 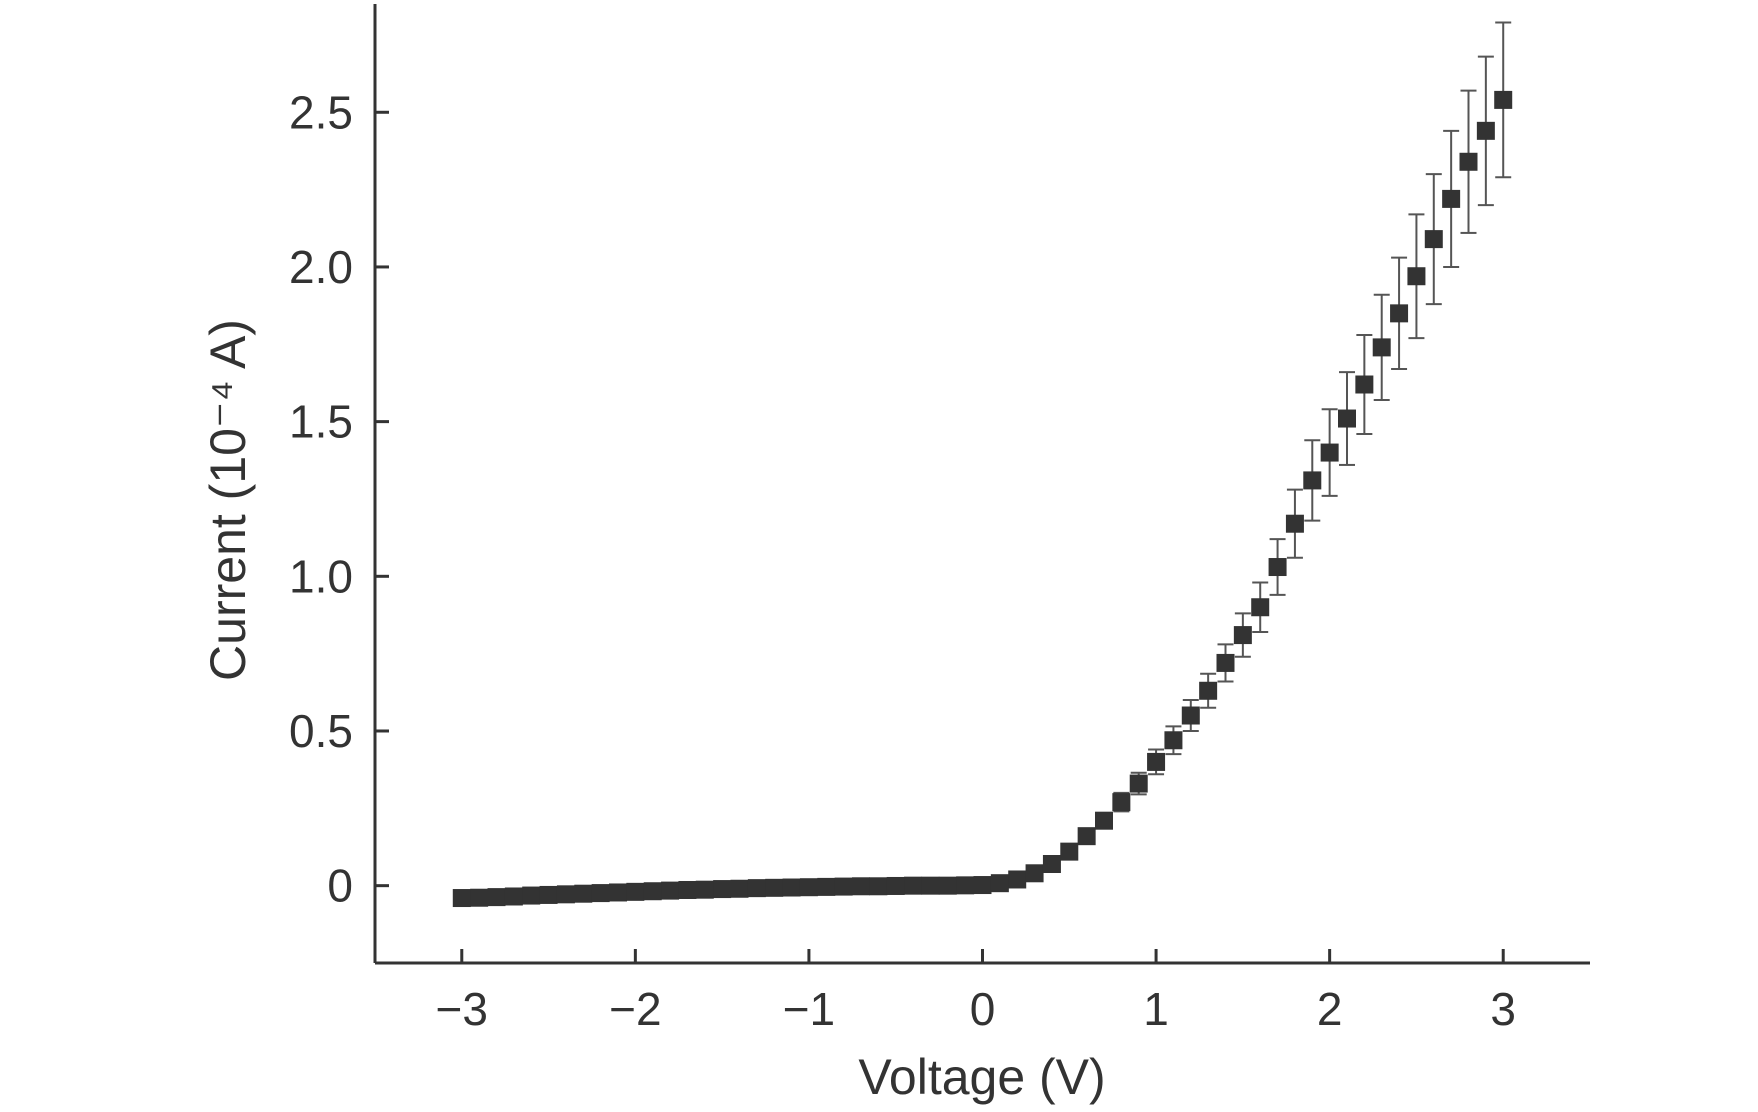 What do you see at coordinates (981, 1077) in the screenshot?
I see `x-axis-title: Voltage (V)` at bounding box center [981, 1077].